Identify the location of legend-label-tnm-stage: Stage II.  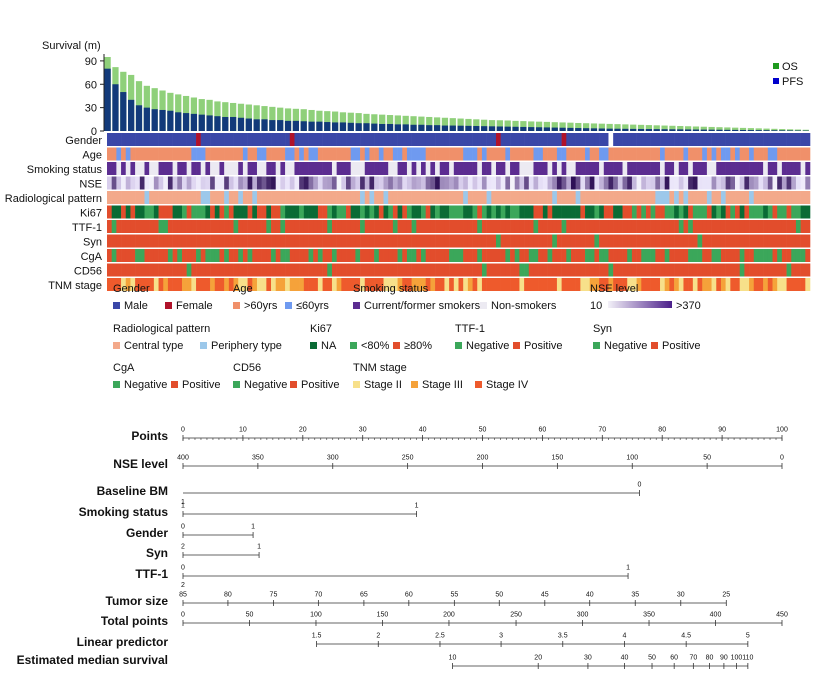
(383, 385).